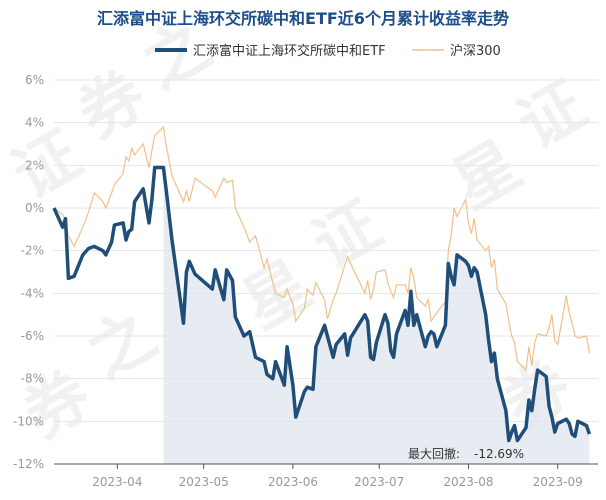 The height and width of the screenshot is (500, 606). What do you see at coordinates (289, 51) in the screenshot?
I see `legend-label-etf: 汇添富中证上海环交所碳中和ETF` at bounding box center [289, 51].